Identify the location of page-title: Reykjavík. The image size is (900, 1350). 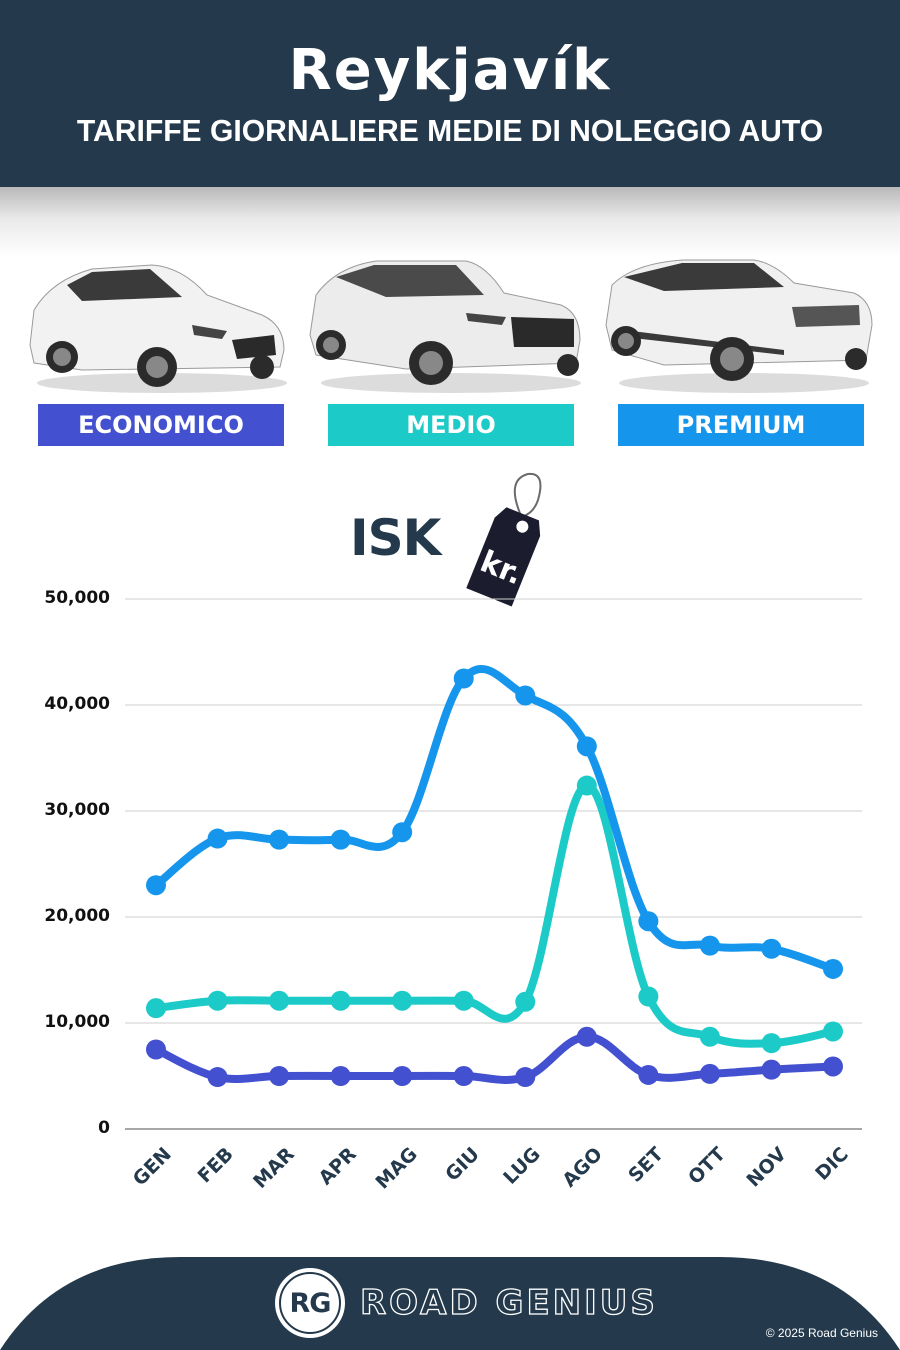
(450, 70).